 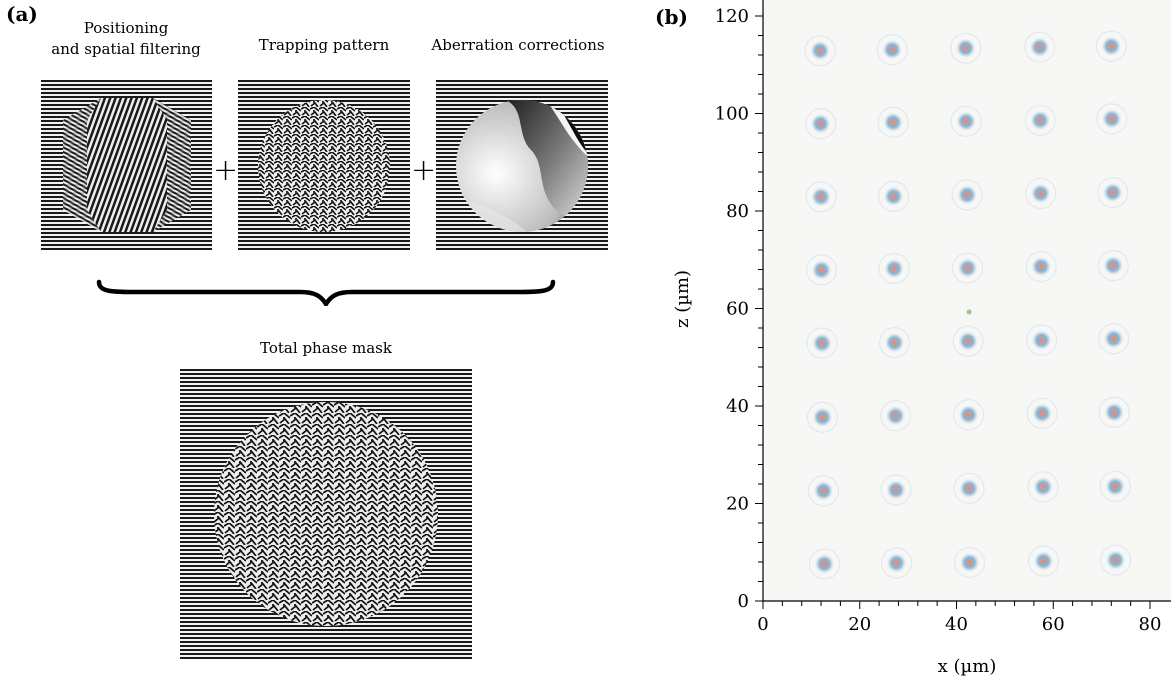 I want to click on trapping-mask-pattern, so click(x=324, y=166).